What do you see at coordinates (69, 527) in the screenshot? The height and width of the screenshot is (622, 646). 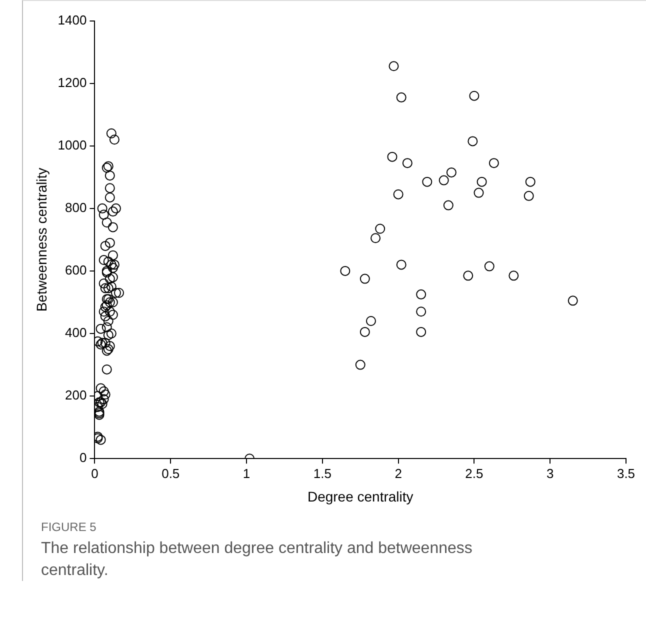 I see `caption: FIGURE 5` at bounding box center [69, 527].